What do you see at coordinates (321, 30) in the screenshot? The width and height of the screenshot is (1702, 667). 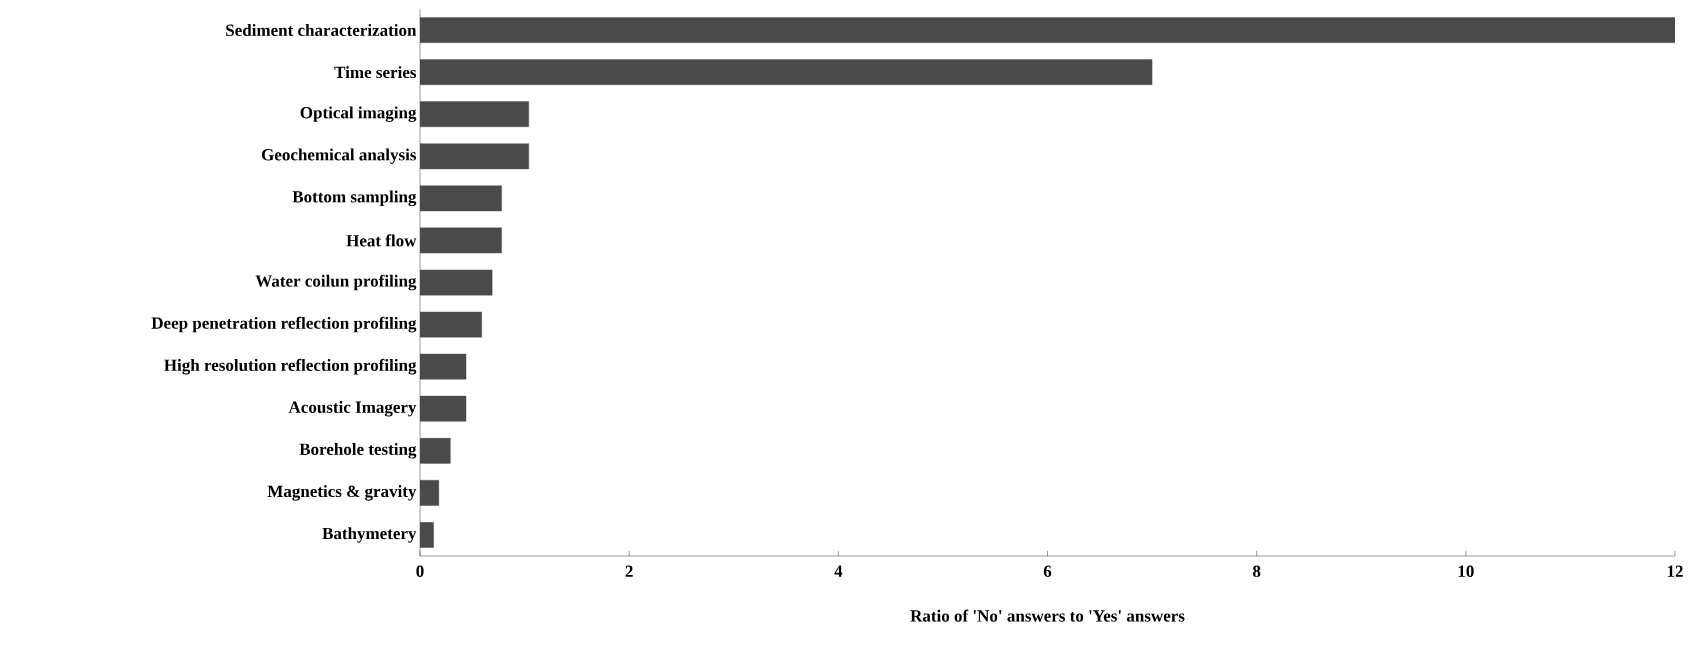 I see `y-tick-label: Sediment characterization` at bounding box center [321, 30].